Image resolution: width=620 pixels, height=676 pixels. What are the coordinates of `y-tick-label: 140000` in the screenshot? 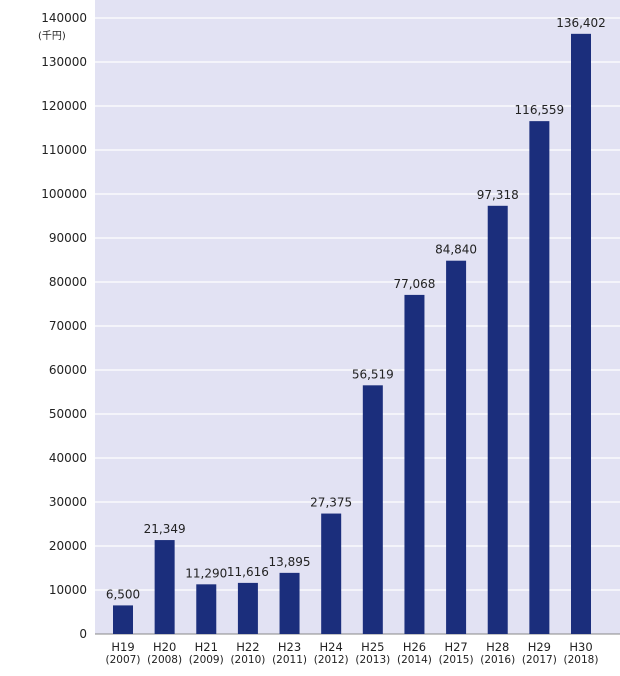 It's located at (64, 18).